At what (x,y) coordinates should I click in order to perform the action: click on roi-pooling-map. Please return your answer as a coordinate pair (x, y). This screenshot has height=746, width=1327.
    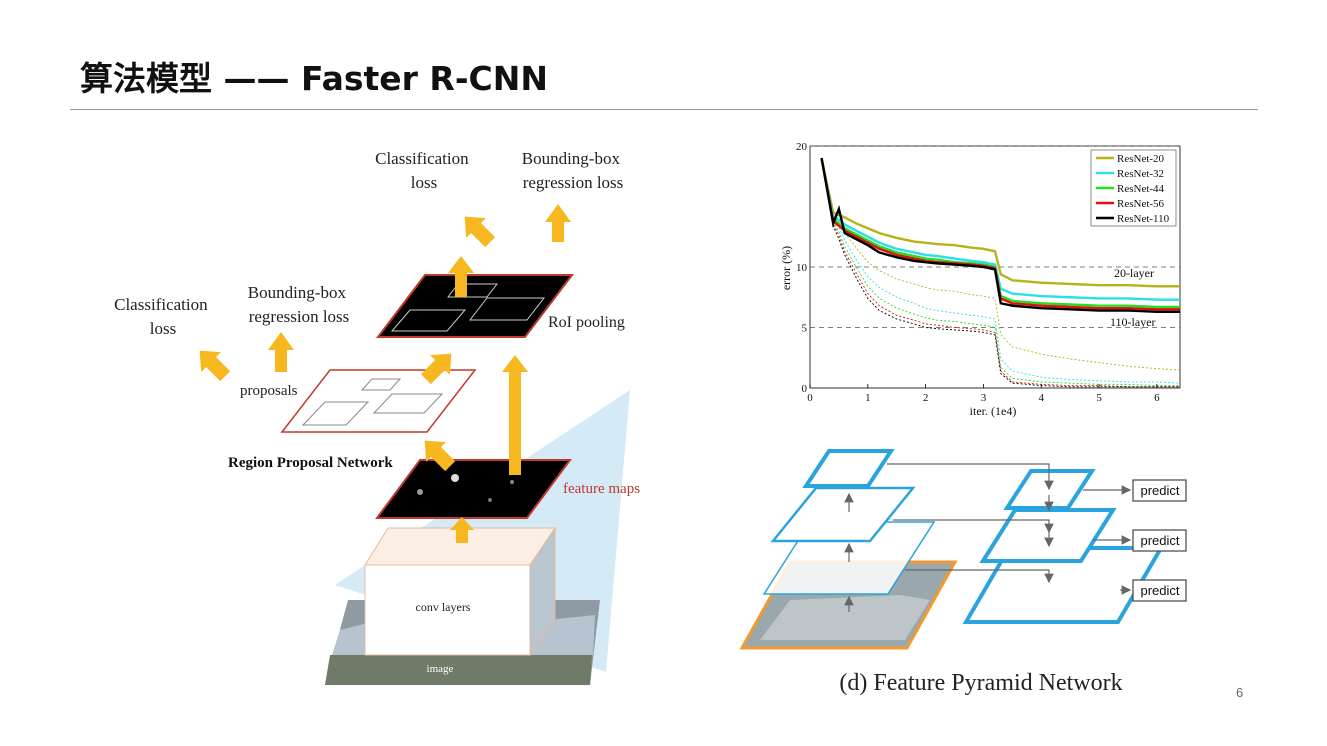
    Looking at the image, I should click on (475, 306).